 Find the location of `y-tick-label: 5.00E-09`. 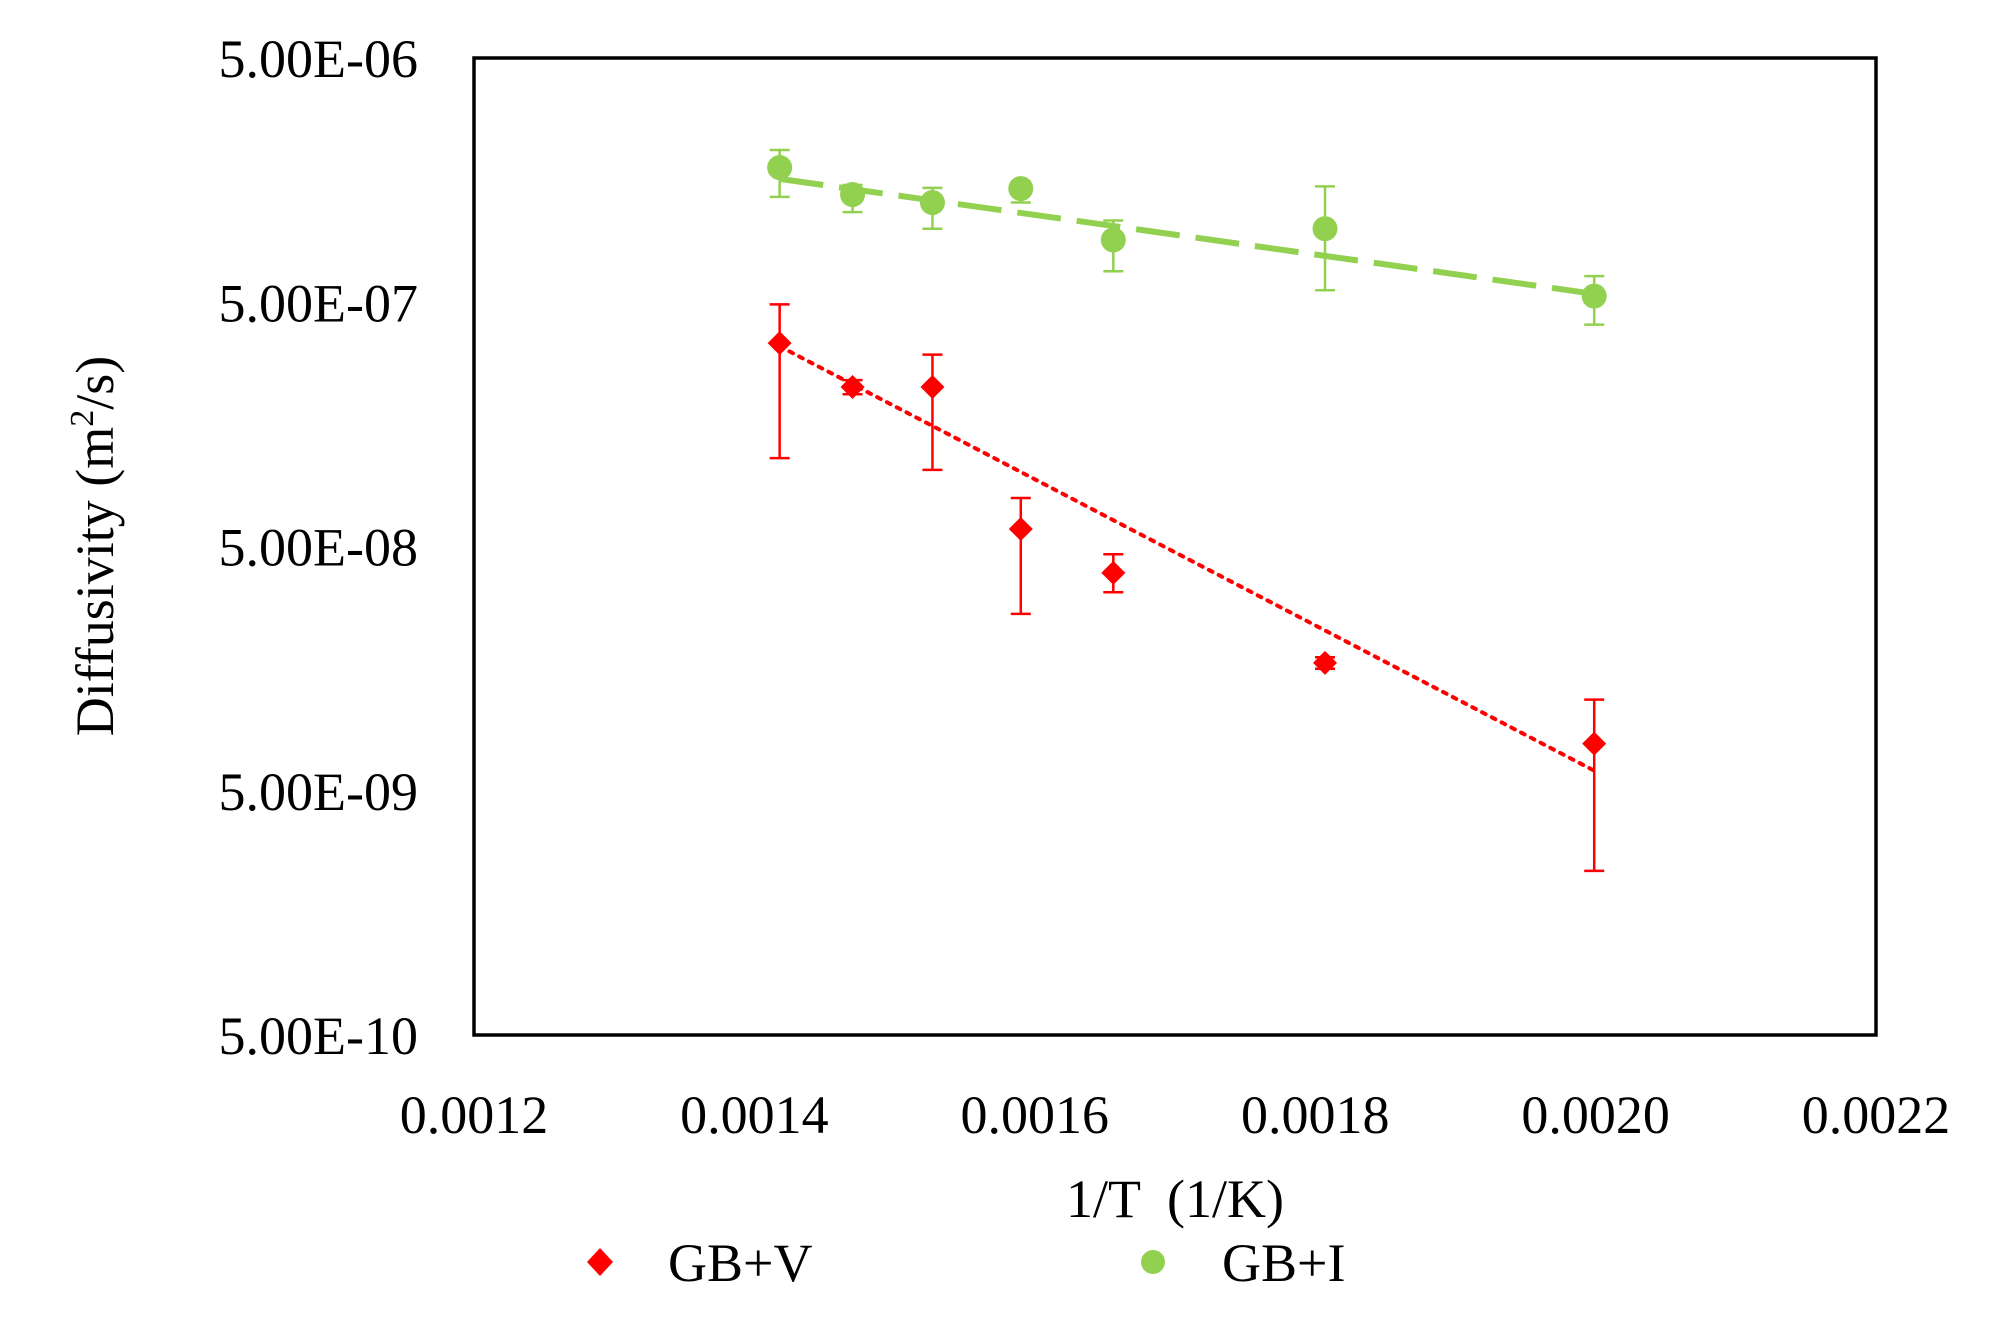

y-tick-label: 5.00E-09 is located at coordinates (318, 792).